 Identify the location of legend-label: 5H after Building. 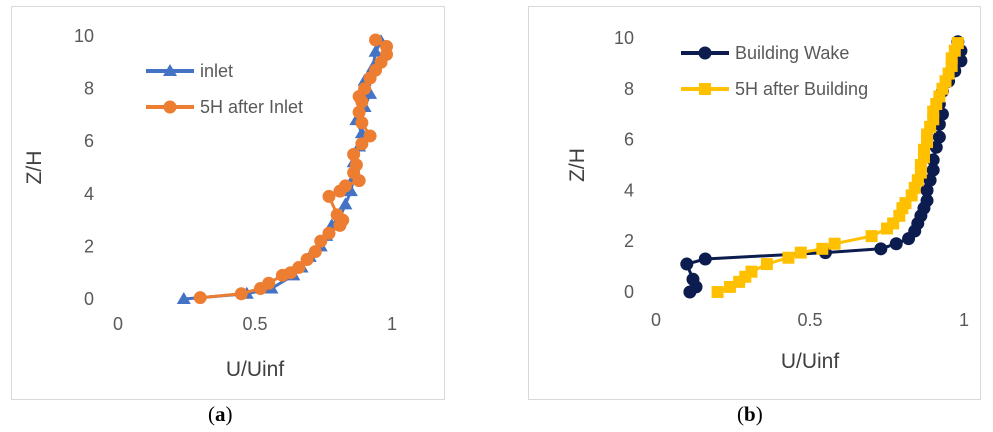
(801, 89).